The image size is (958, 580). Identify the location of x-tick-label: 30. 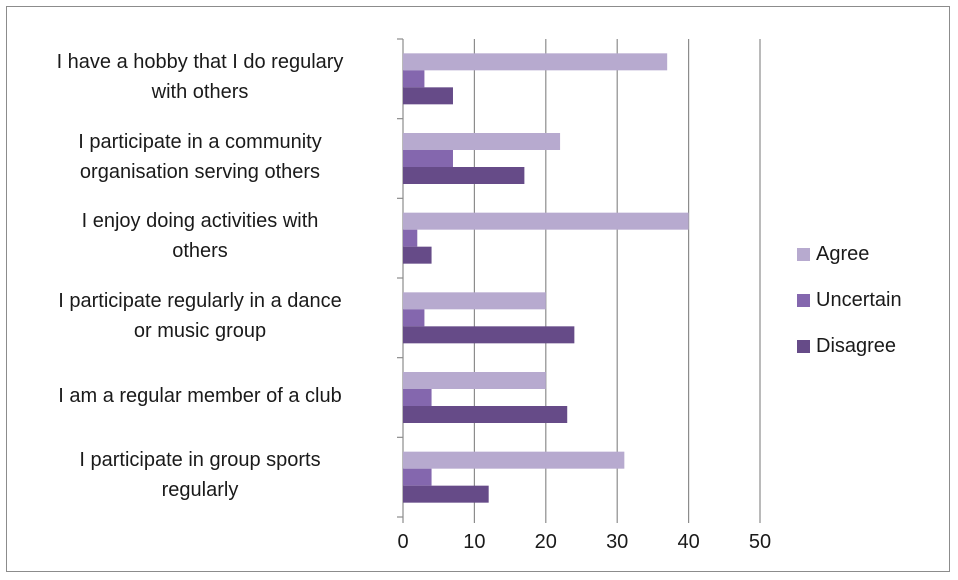
(617, 542).